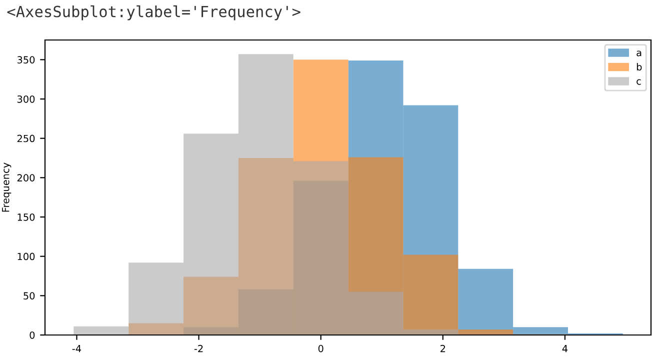 The width and height of the screenshot is (665, 360). Describe the element at coordinates (26, 99) in the screenshot. I see `y-tick-label: 300` at that location.